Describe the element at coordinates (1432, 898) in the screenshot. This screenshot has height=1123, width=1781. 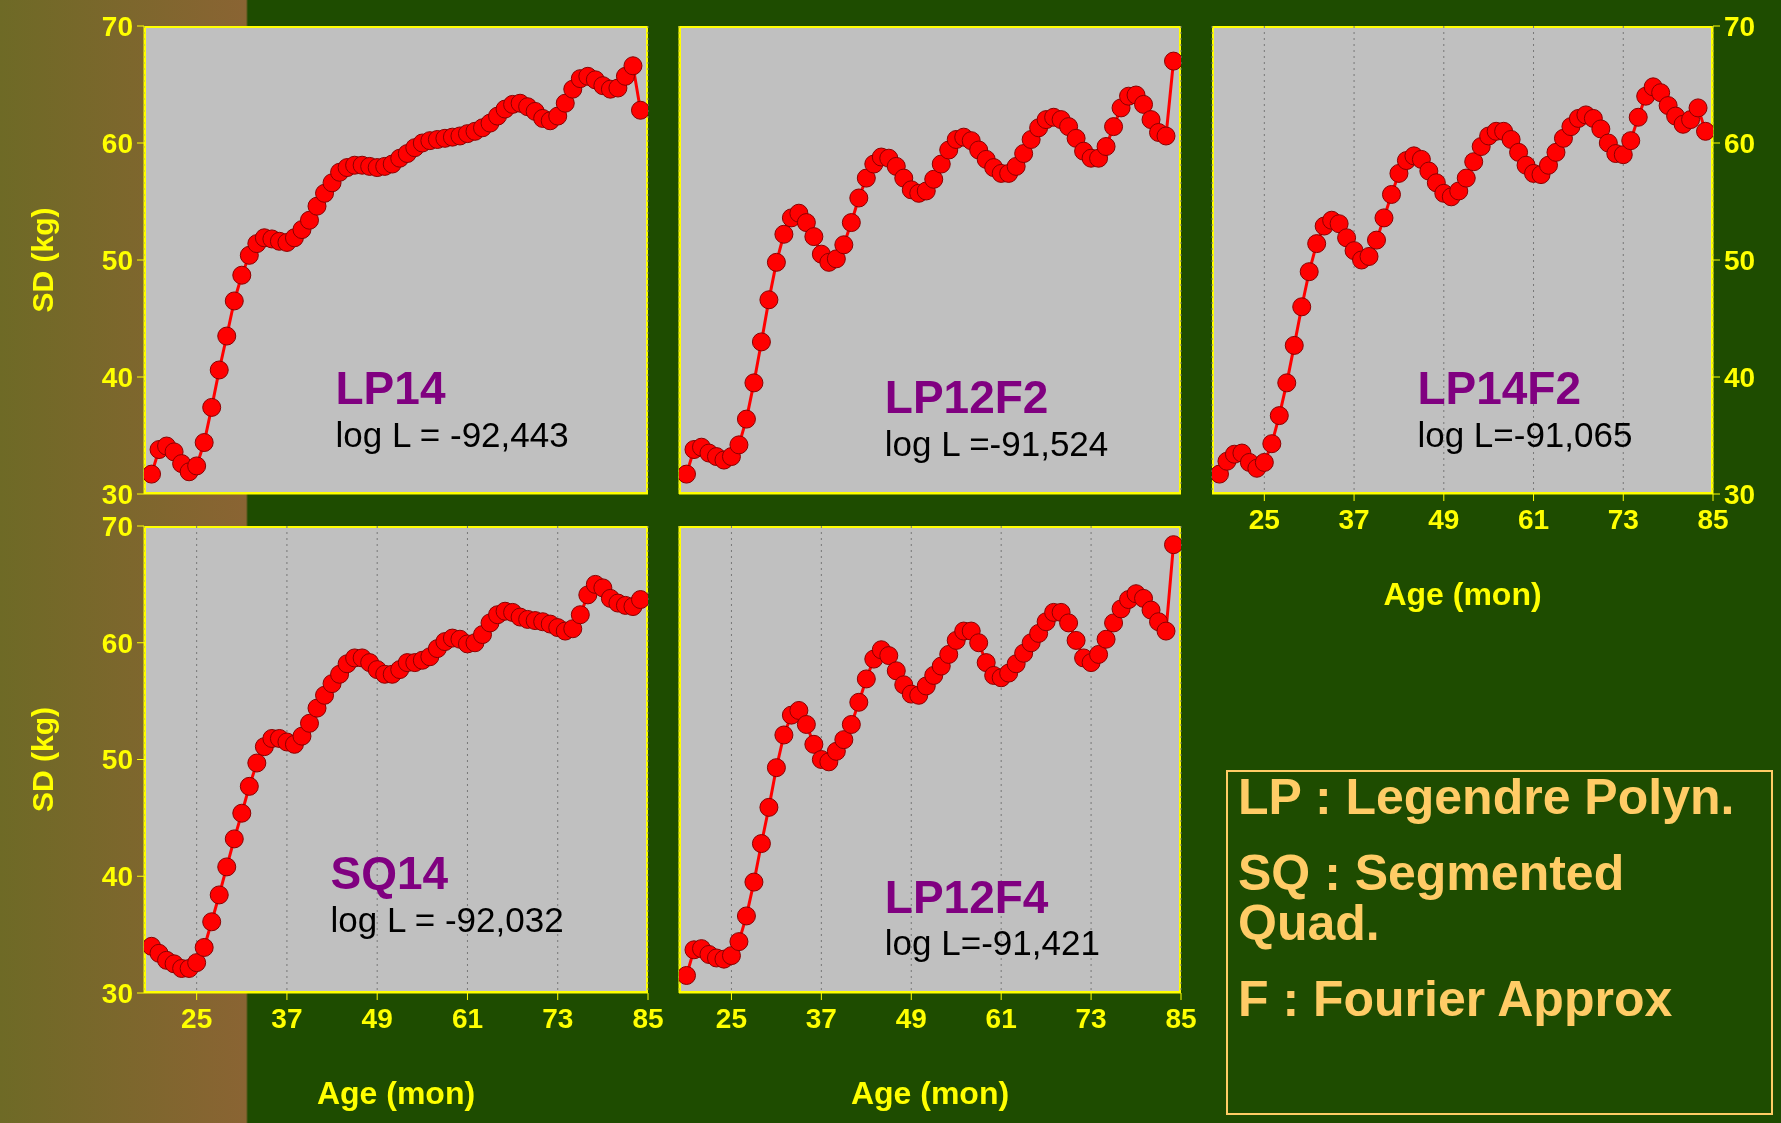
I see `text: SQ : Segmented Quad.` at that location.